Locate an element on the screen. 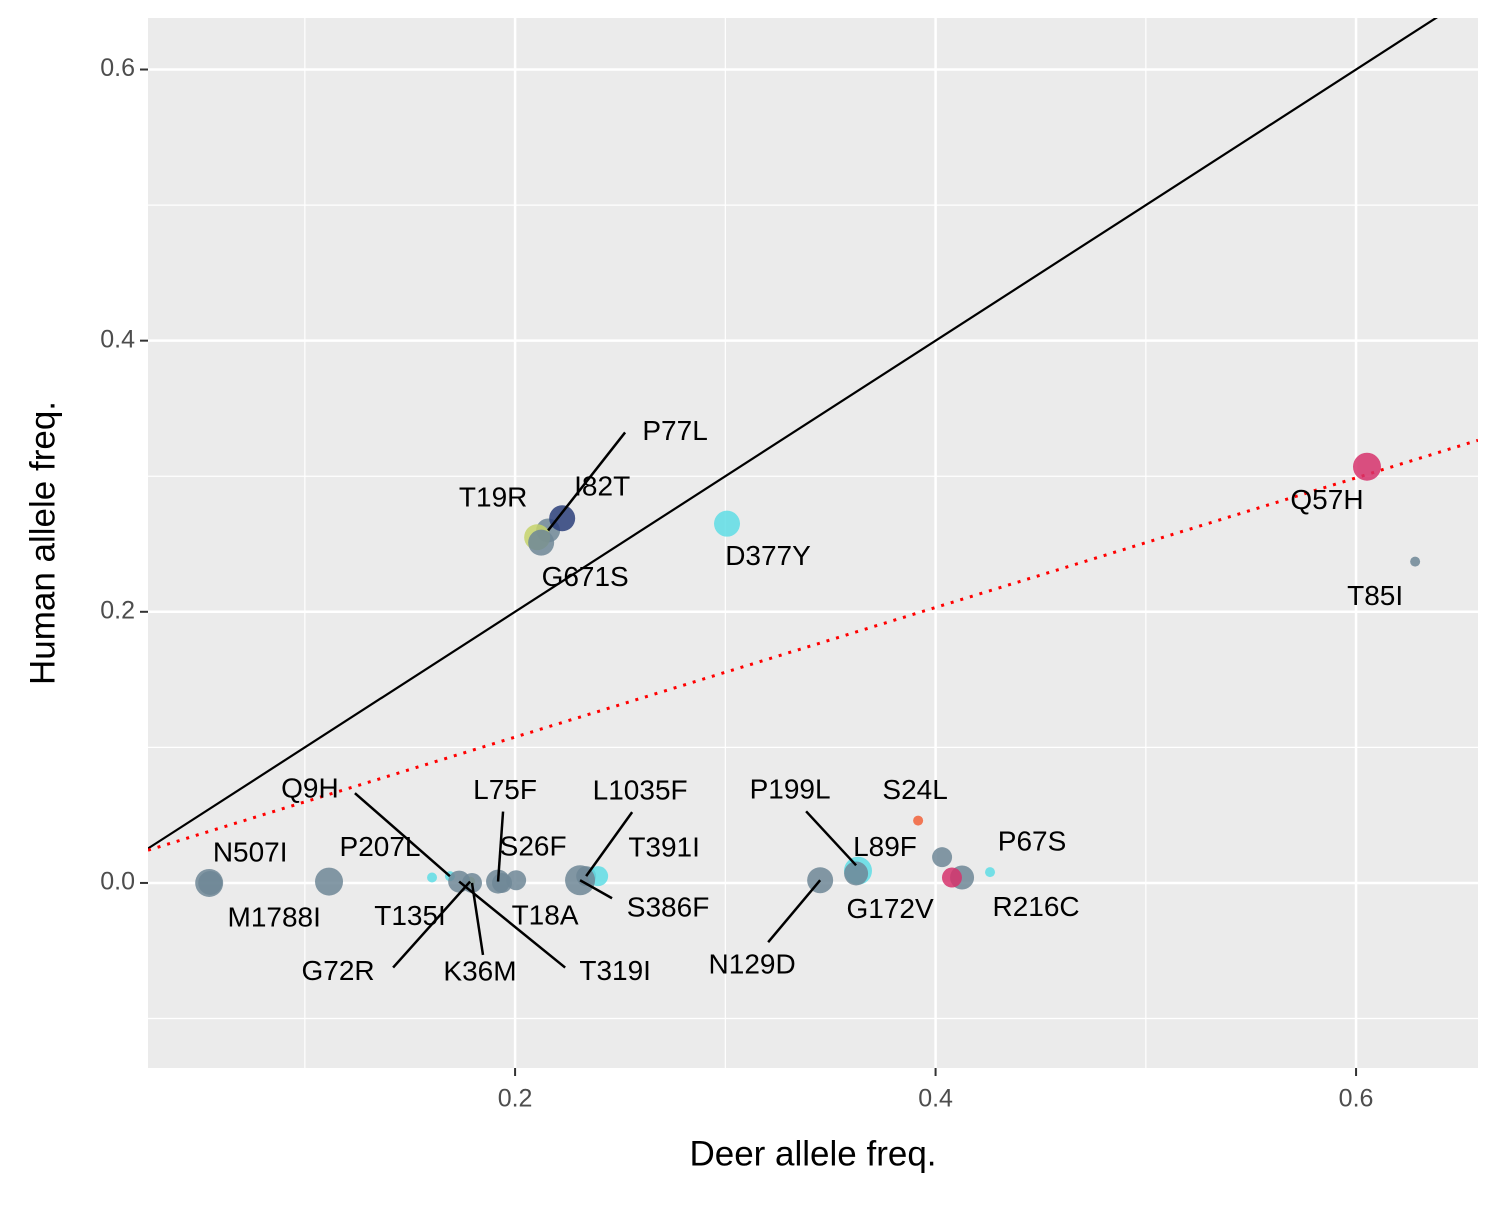 The width and height of the screenshot is (1500, 1205). point-label: T135I is located at coordinates (410, 915).